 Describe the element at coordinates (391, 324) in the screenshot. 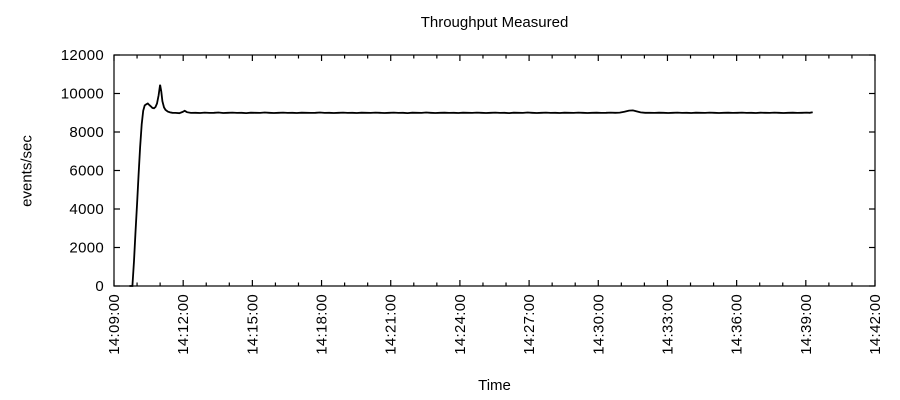

I see `x-tick-label: 14:21:00` at that location.